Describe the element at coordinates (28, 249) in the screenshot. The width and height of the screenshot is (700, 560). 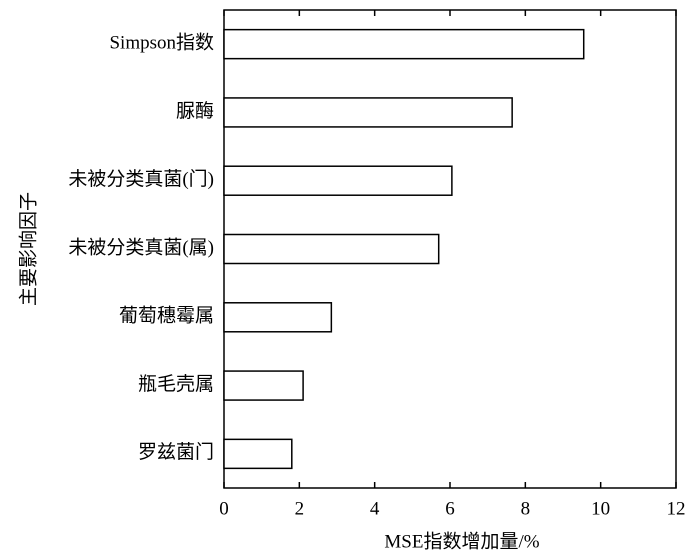
I see `y-axis-label: 主要影响因子` at that location.